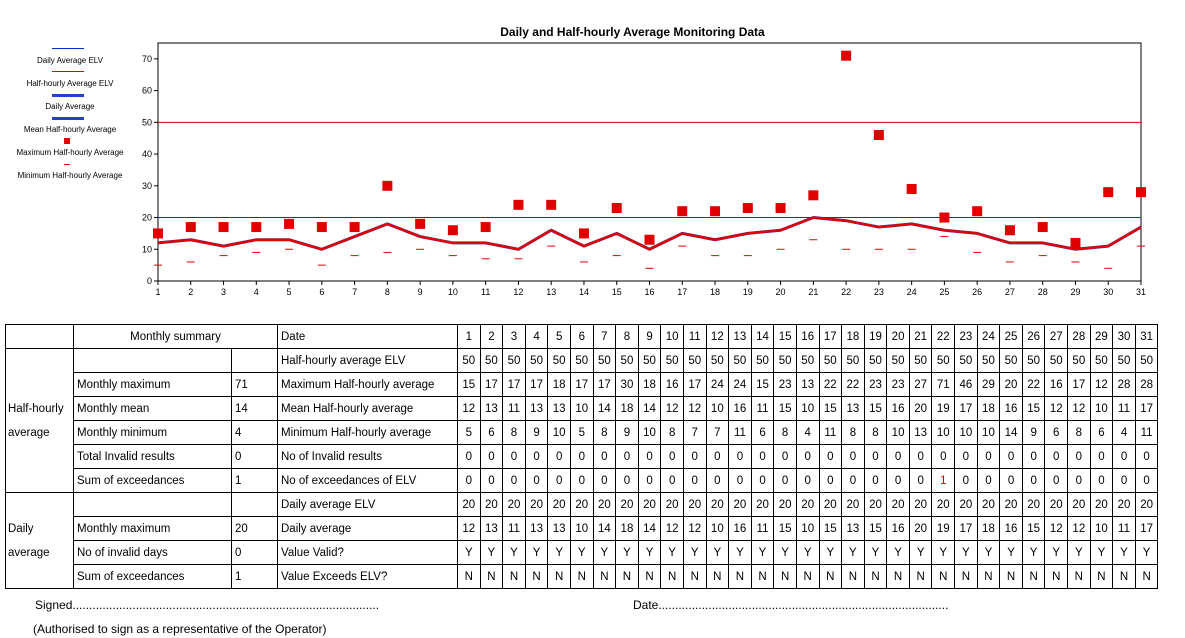 This screenshot has width=1185, height=638. What do you see at coordinates (152, 408) in the screenshot?
I see `summary-label: Monthly mean` at bounding box center [152, 408].